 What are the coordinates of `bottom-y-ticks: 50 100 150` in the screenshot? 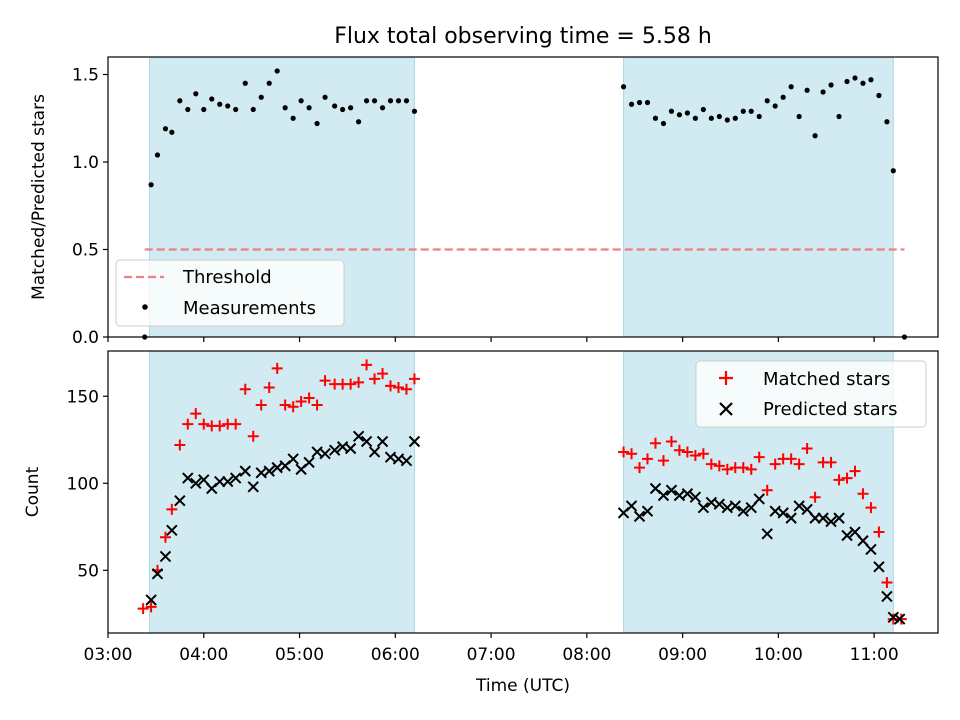 It's located at (87, 484).